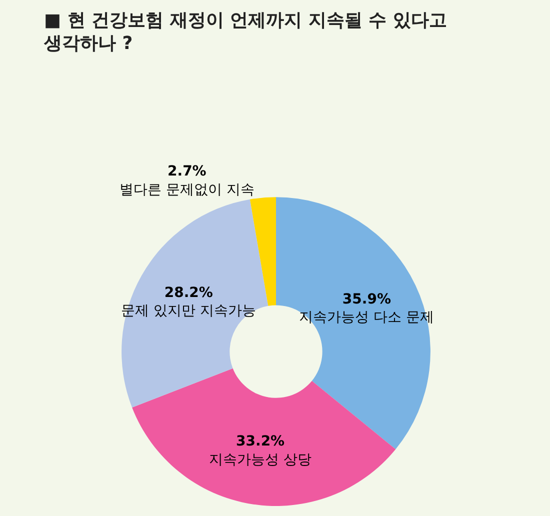  What do you see at coordinates (186, 190) in the screenshot?
I see `slice-label: 별다른 문제없이 지속` at bounding box center [186, 190].